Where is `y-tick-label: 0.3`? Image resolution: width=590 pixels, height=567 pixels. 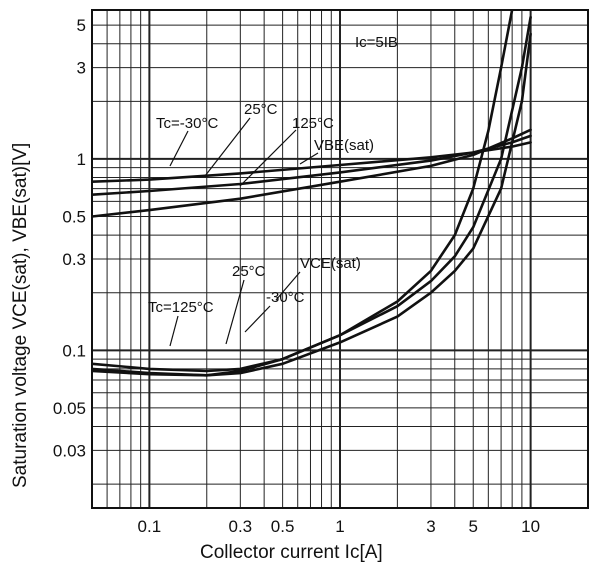 y-tick-label: 0.3 is located at coordinates (74, 259).